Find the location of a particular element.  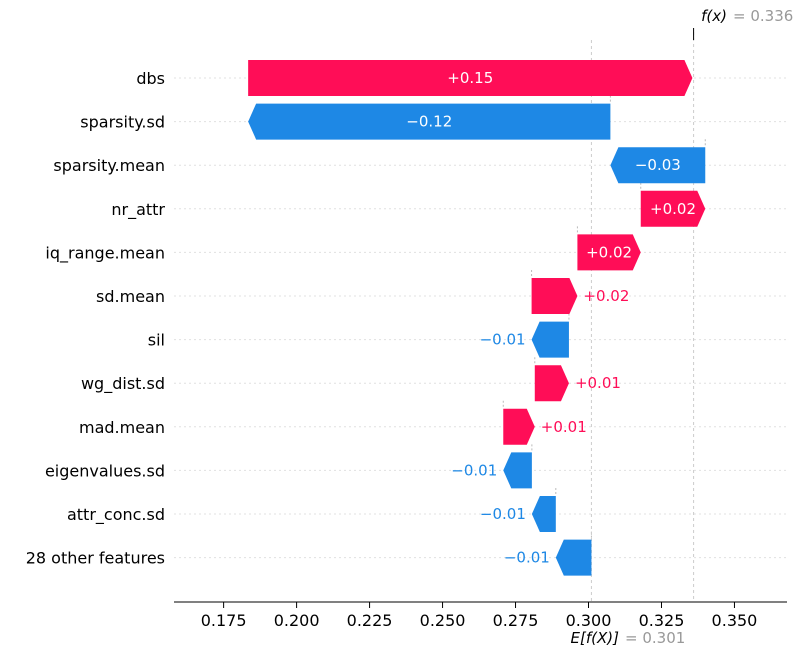

x-tick-label: 0.250 is located at coordinates (443, 620).